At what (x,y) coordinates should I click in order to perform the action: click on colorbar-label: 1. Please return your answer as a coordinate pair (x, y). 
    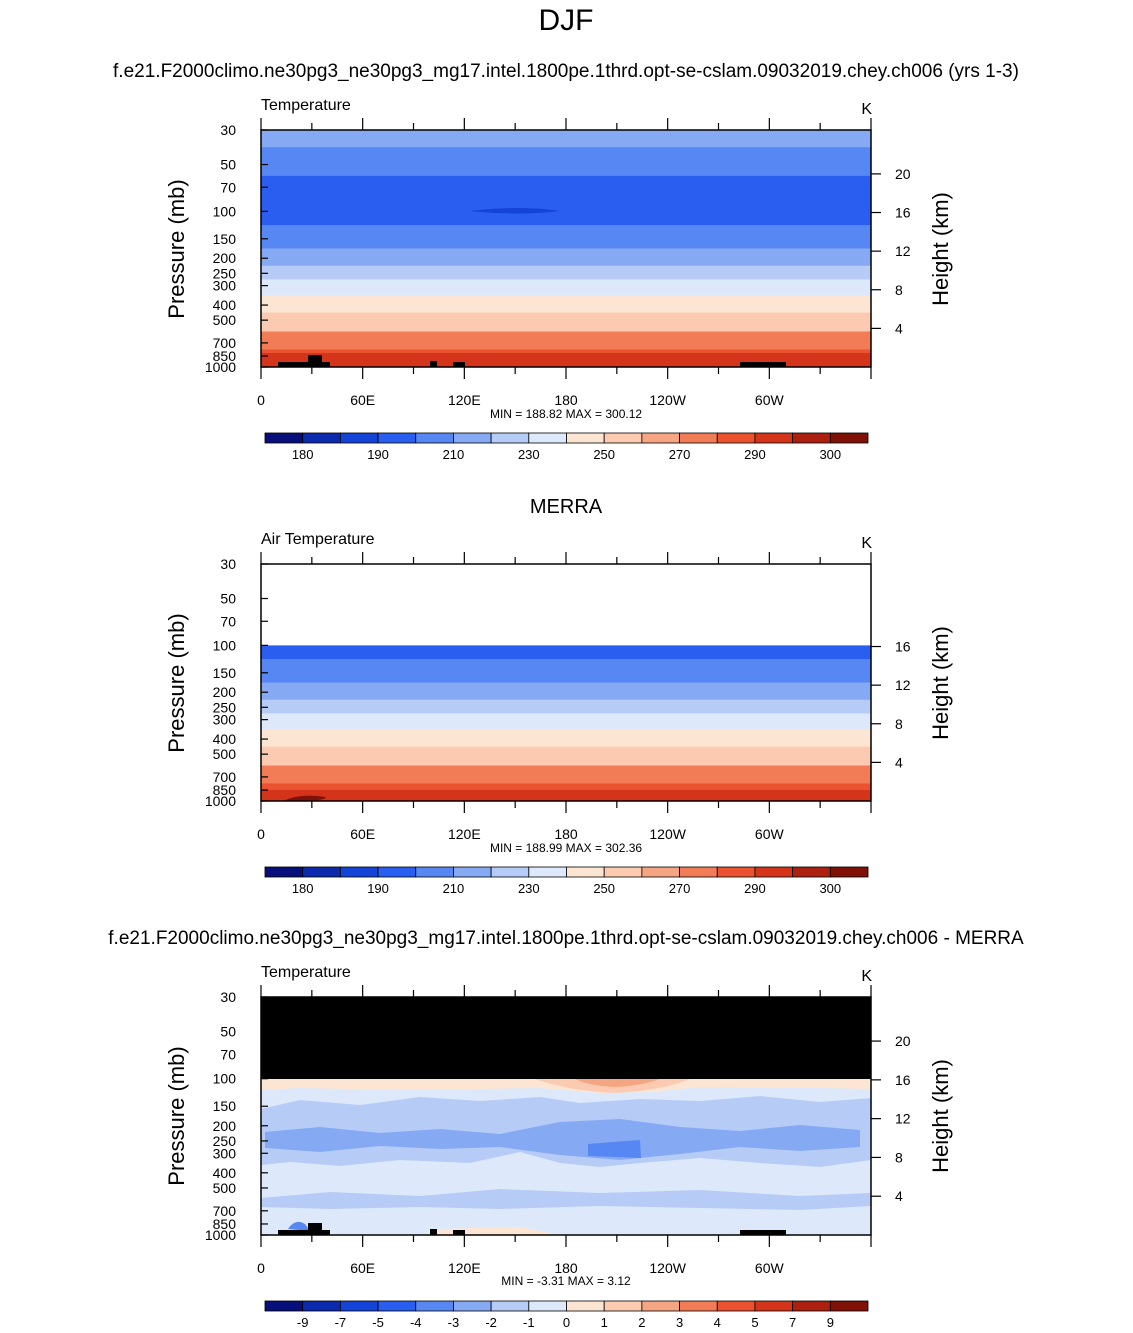
    Looking at the image, I should click on (604, 1322).